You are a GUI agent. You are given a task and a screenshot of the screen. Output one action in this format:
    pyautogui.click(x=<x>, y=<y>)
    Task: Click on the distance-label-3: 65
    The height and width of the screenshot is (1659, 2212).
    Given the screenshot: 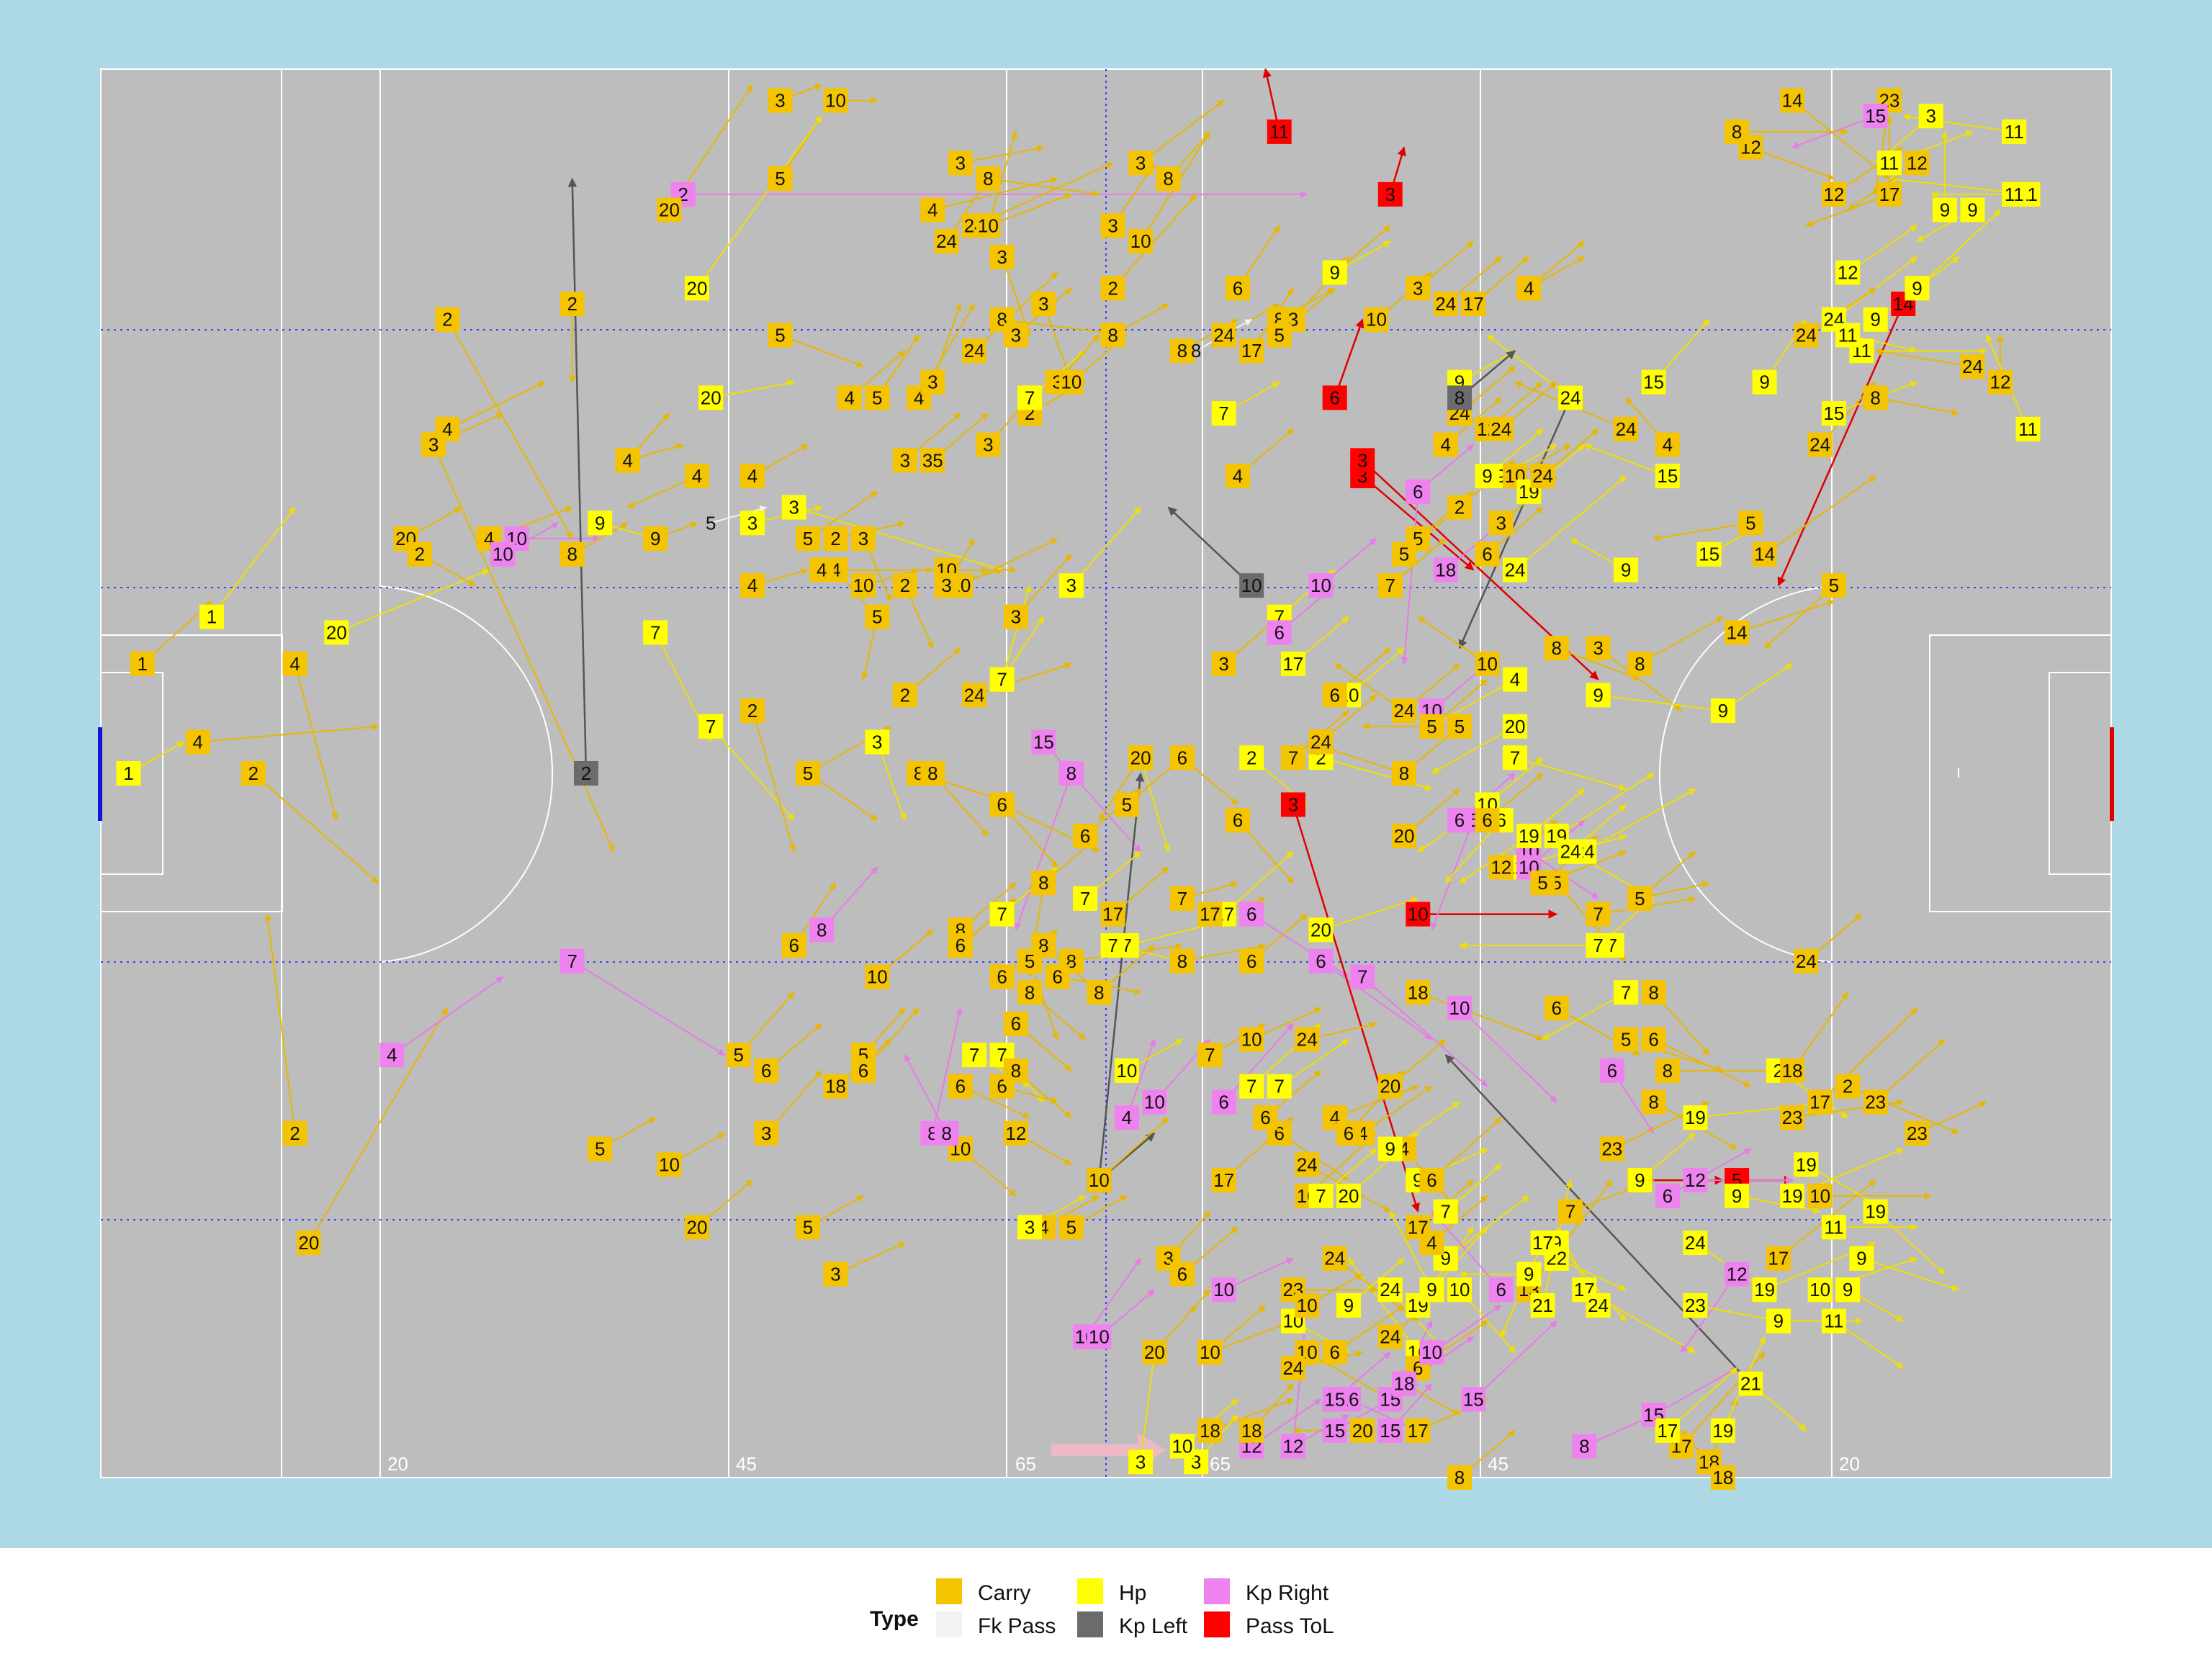 What is the action you would take?
    pyautogui.click(x=1026, y=1464)
    